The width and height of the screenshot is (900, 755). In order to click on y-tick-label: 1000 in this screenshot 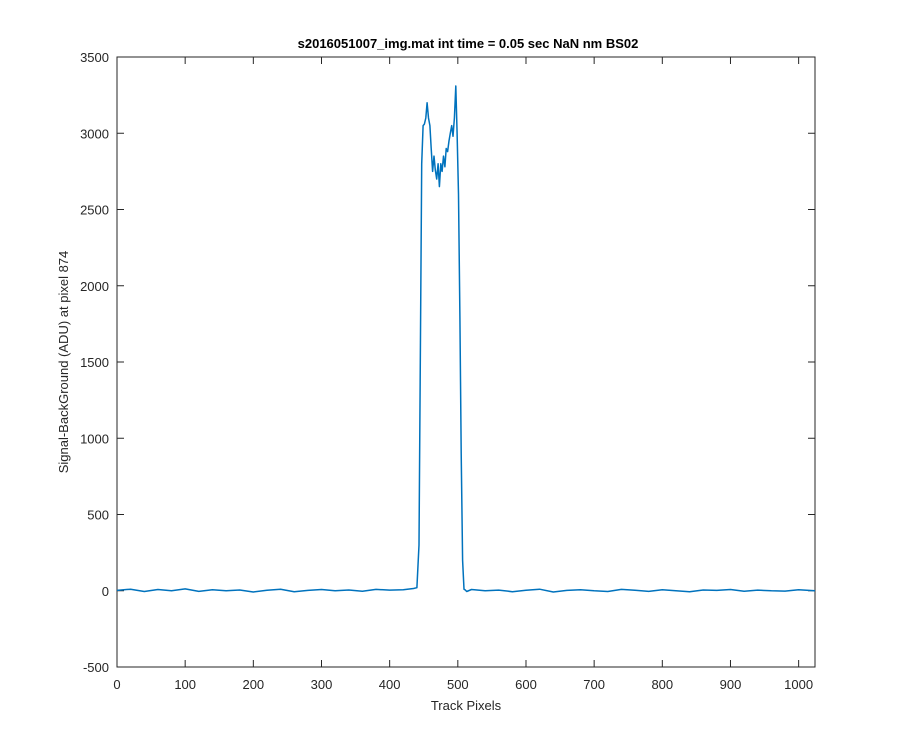, I will do `click(94, 438)`.